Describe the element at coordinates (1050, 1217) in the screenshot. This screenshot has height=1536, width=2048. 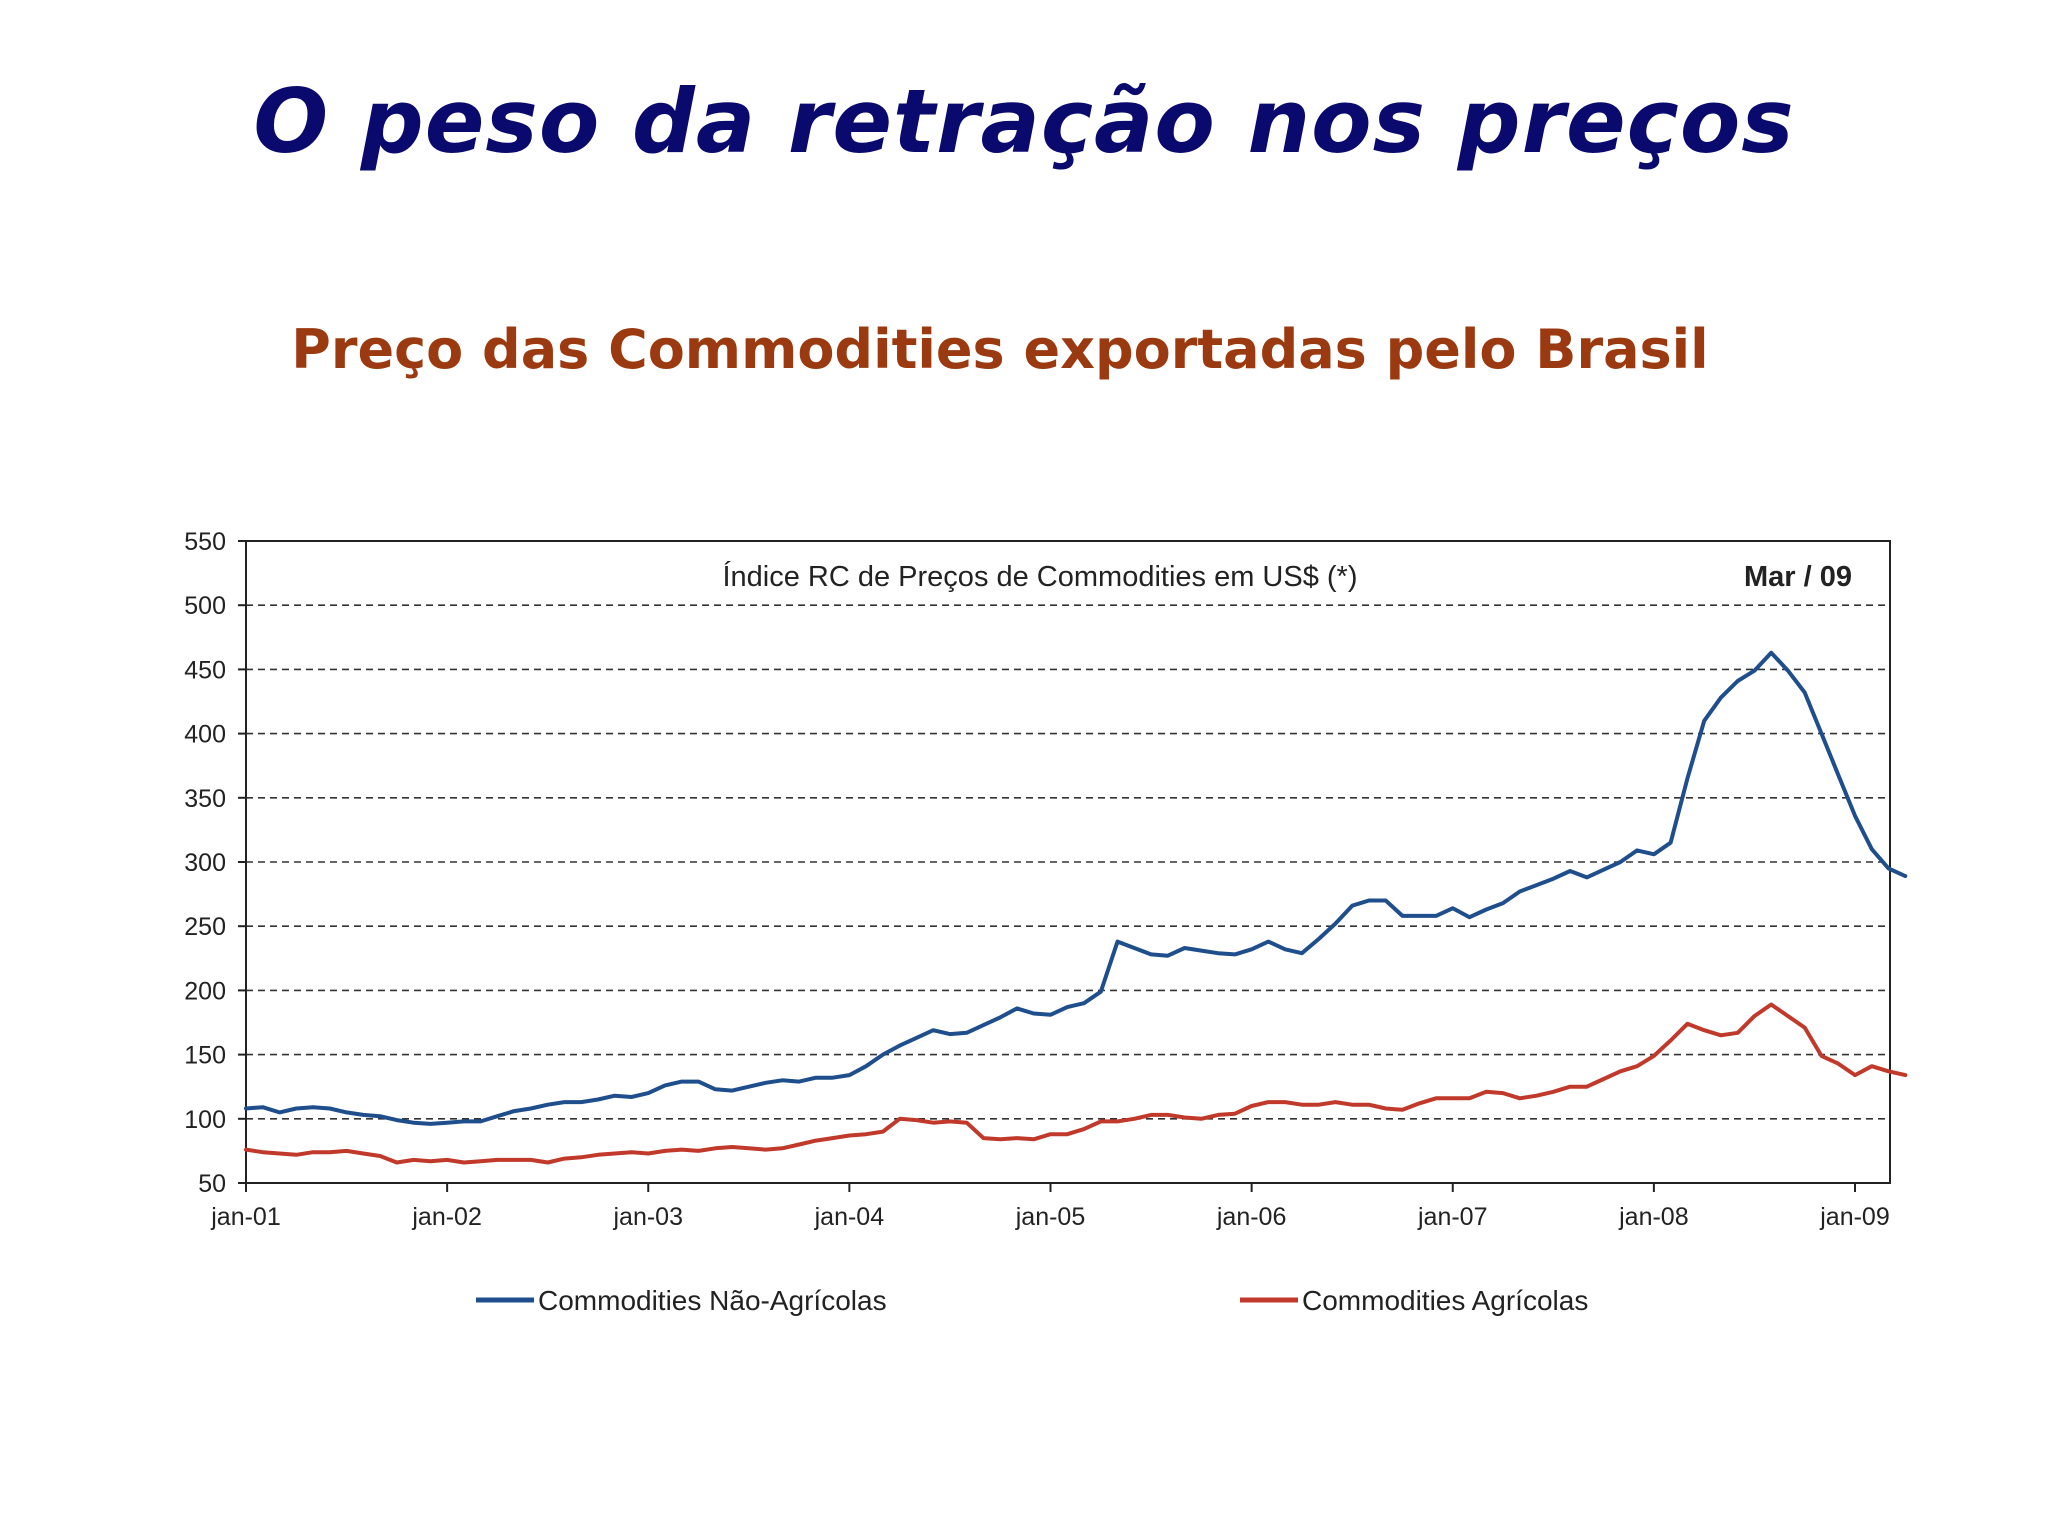
I see `x-tick-label: jan-05` at that location.